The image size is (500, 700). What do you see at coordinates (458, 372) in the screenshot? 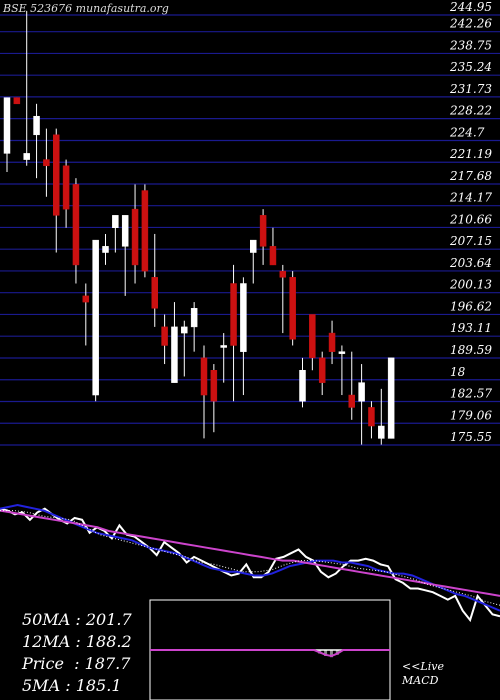
I see `price-tick-label: 18` at bounding box center [458, 372].